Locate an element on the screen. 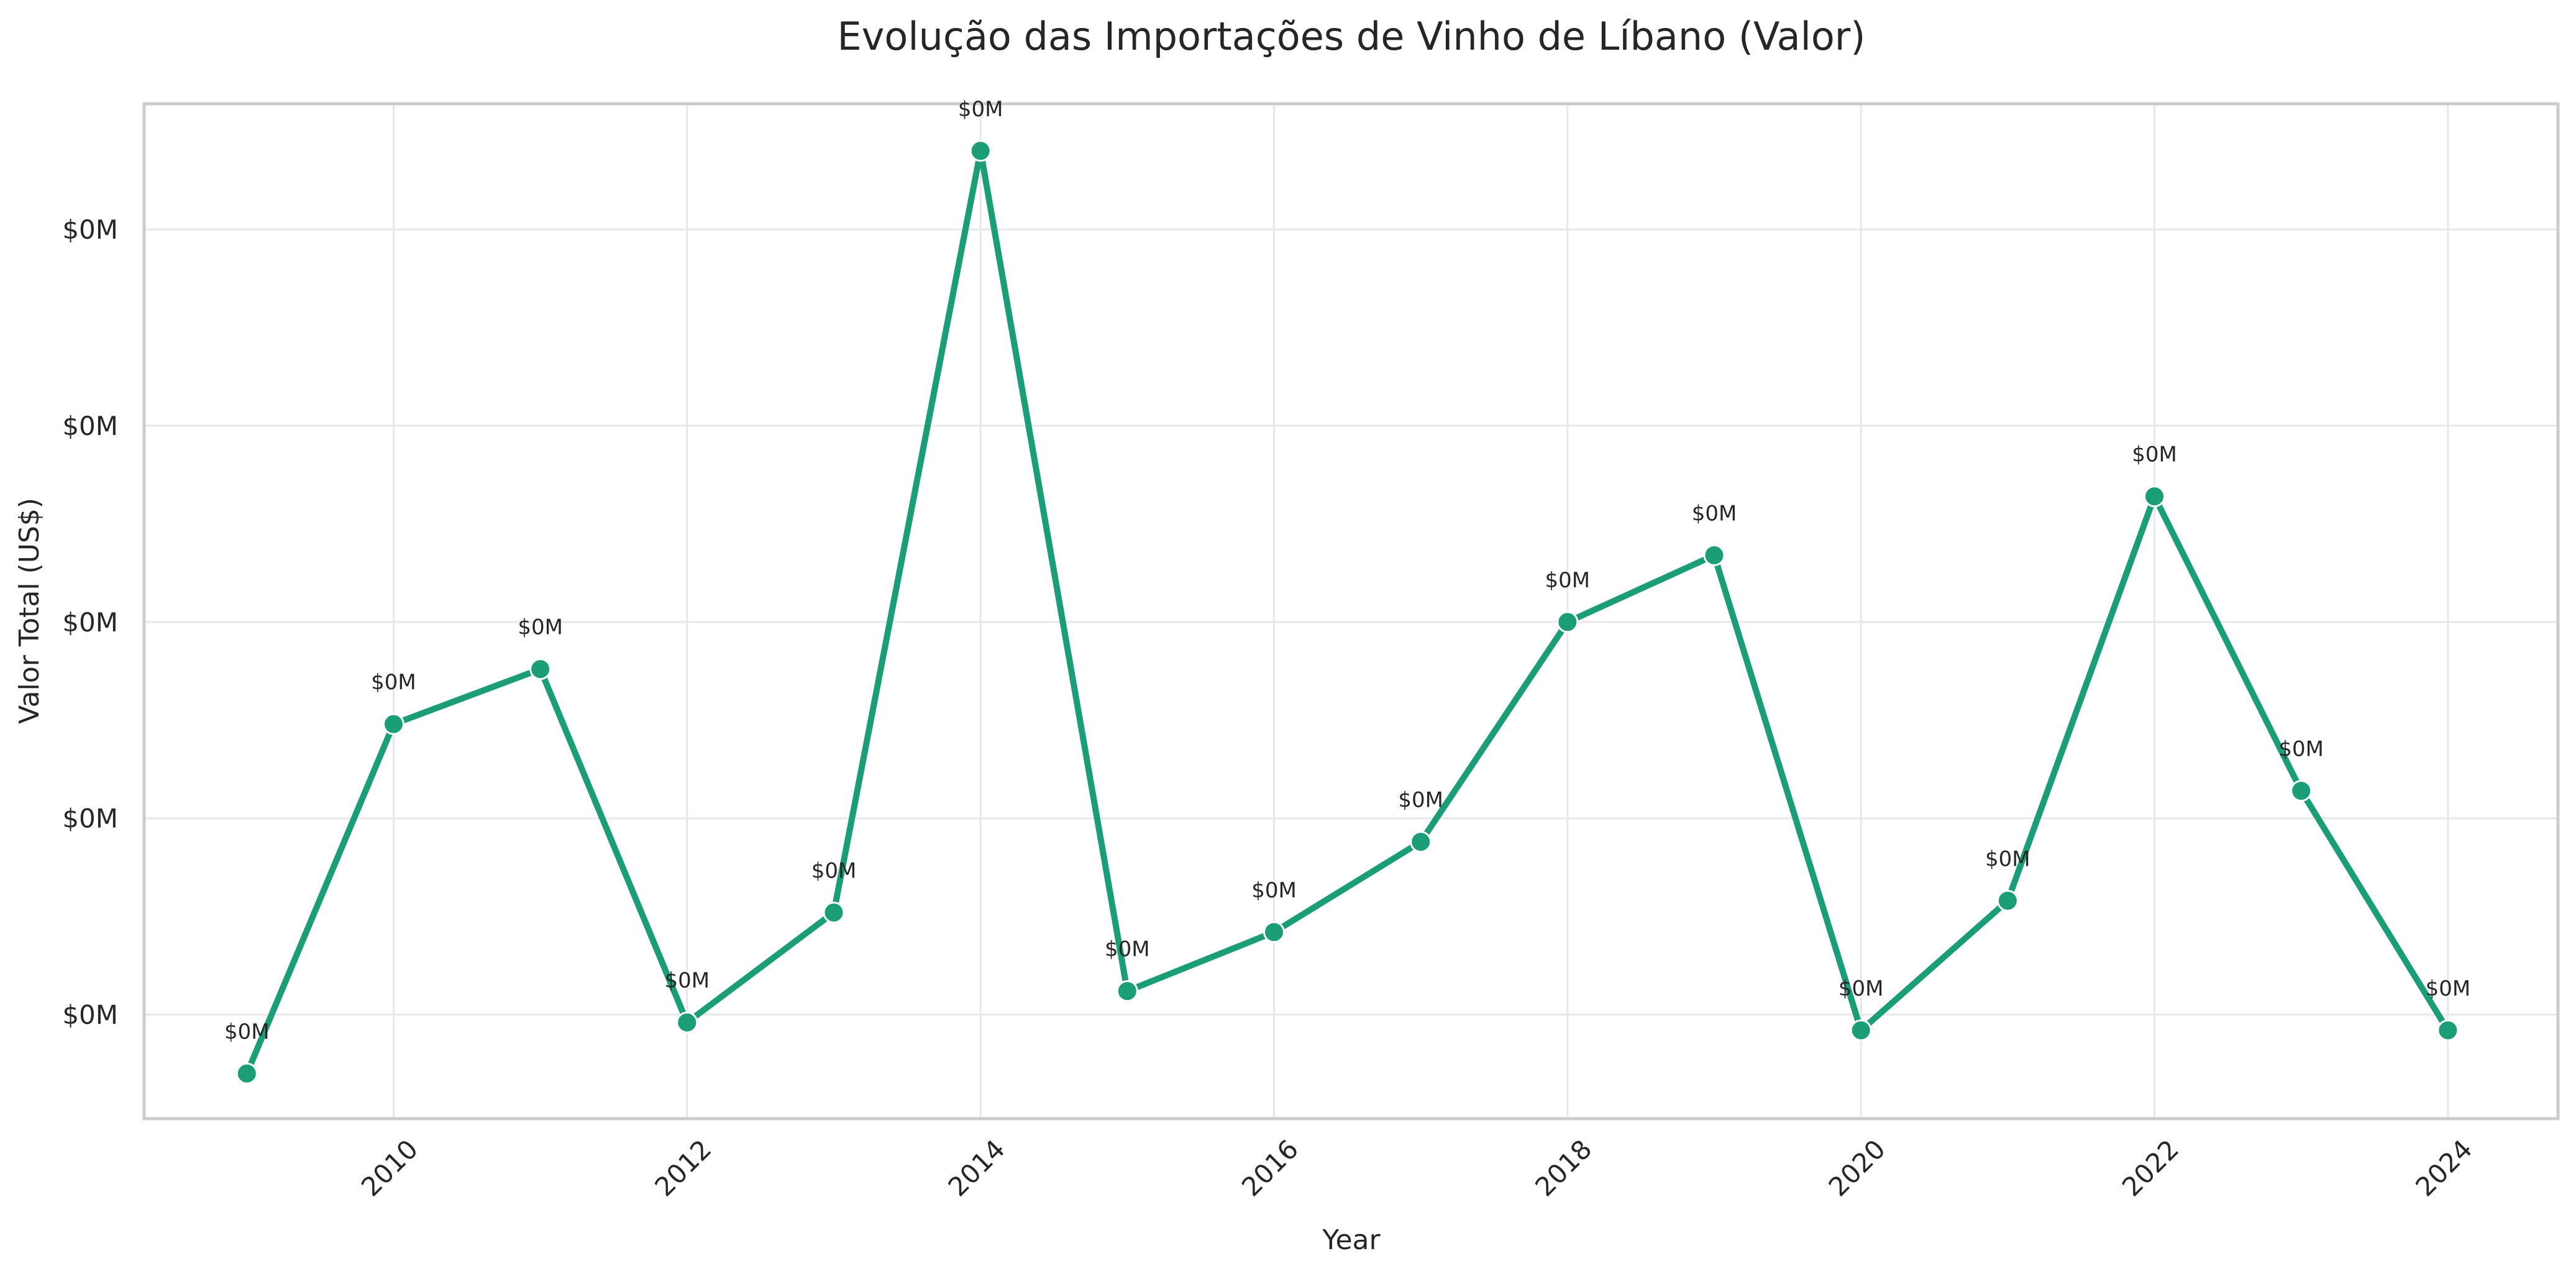  x-tick-label: 2024 is located at coordinates (2443, 1168).